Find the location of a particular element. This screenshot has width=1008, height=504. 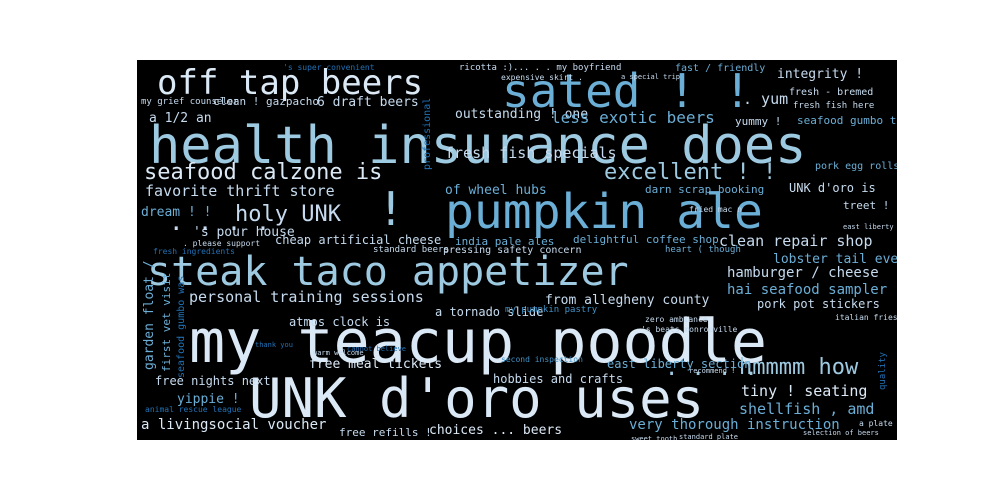

cloud-word: warm welcome is located at coordinates (338, 353).